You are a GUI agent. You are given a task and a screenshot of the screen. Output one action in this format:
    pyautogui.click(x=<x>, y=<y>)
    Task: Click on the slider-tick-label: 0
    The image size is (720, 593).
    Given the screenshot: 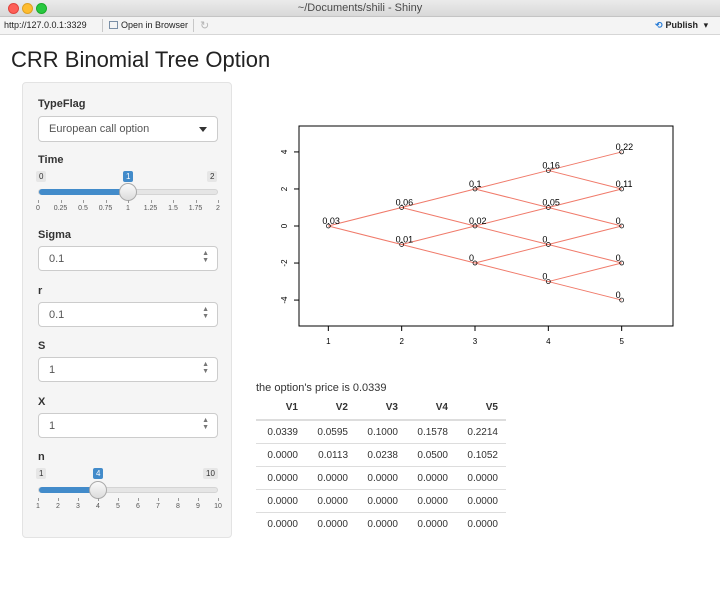 What is the action you would take?
    pyautogui.click(x=38, y=208)
    